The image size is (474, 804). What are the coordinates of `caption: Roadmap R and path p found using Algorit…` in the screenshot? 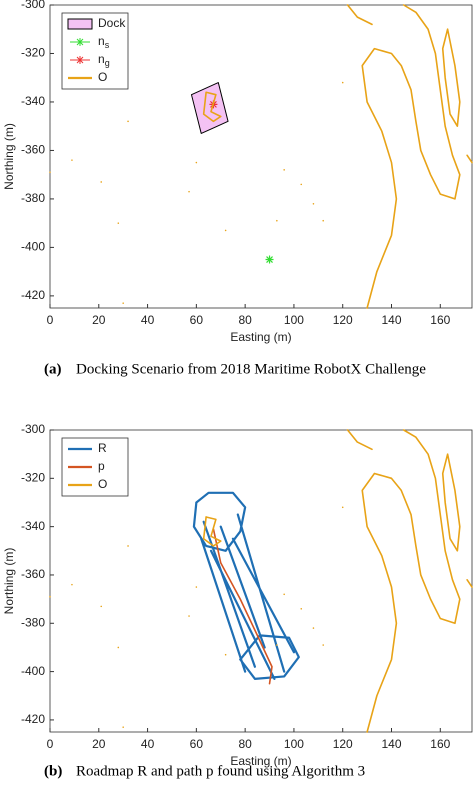 It's located at (220, 771).